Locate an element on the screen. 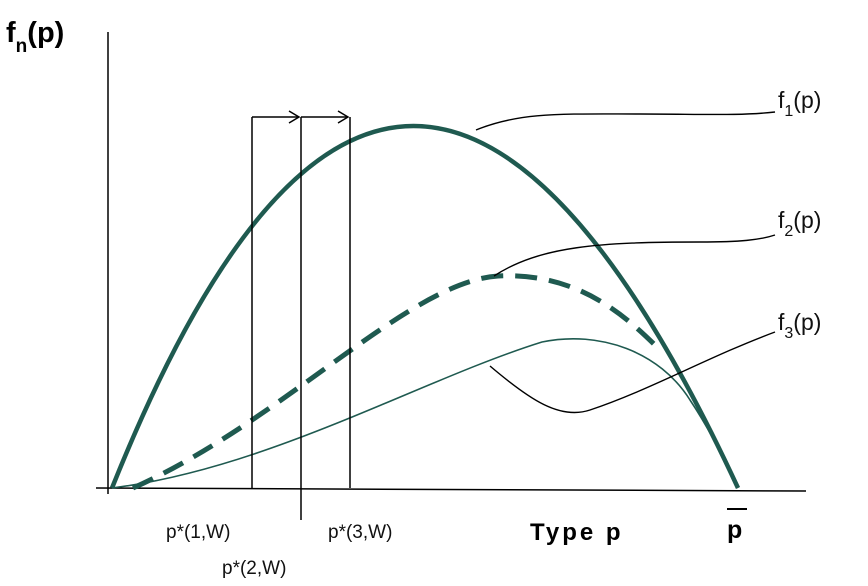 The width and height of the screenshot is (868, 586). label-f3: f3(p) is located at coordinates (799, 325).